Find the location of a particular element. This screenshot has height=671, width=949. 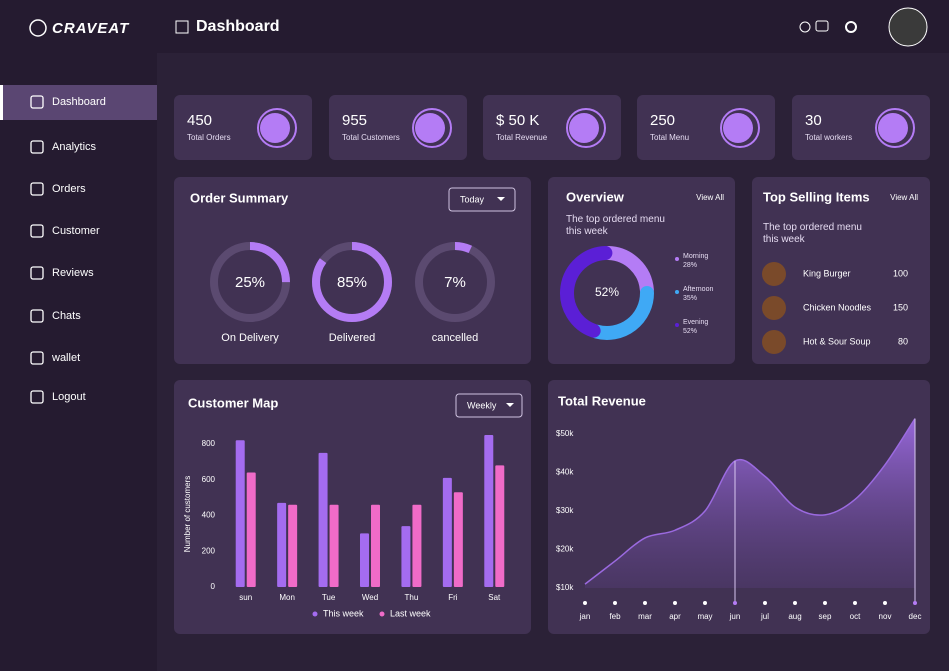

card-title: Total Revenue is located at coordinates (602, 400).